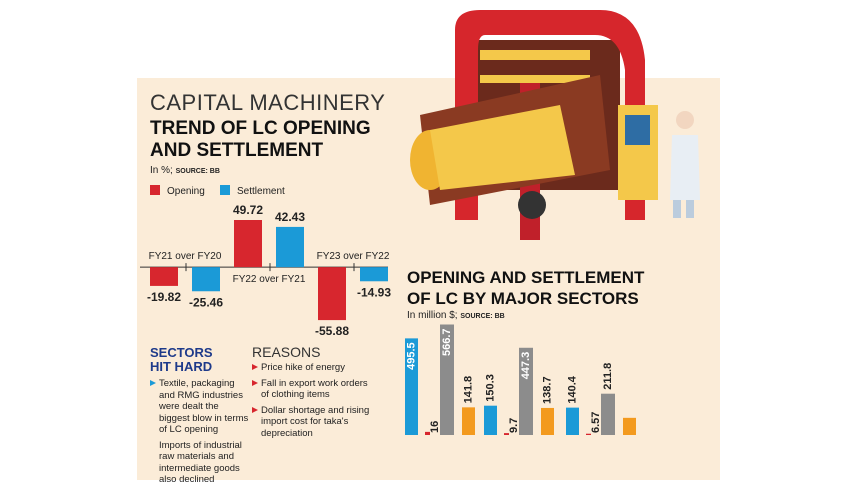 The height and width of the screenshot is (482, 857). Describe the element at coordinates (206, 302) in the screenshot. I see `value-label: -25.46` at that location.